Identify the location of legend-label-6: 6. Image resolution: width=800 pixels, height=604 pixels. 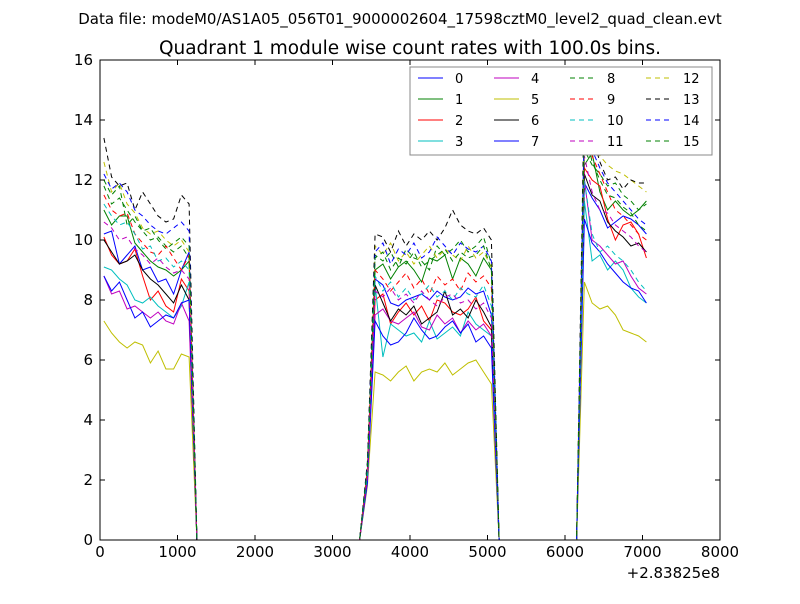
(535, 121).